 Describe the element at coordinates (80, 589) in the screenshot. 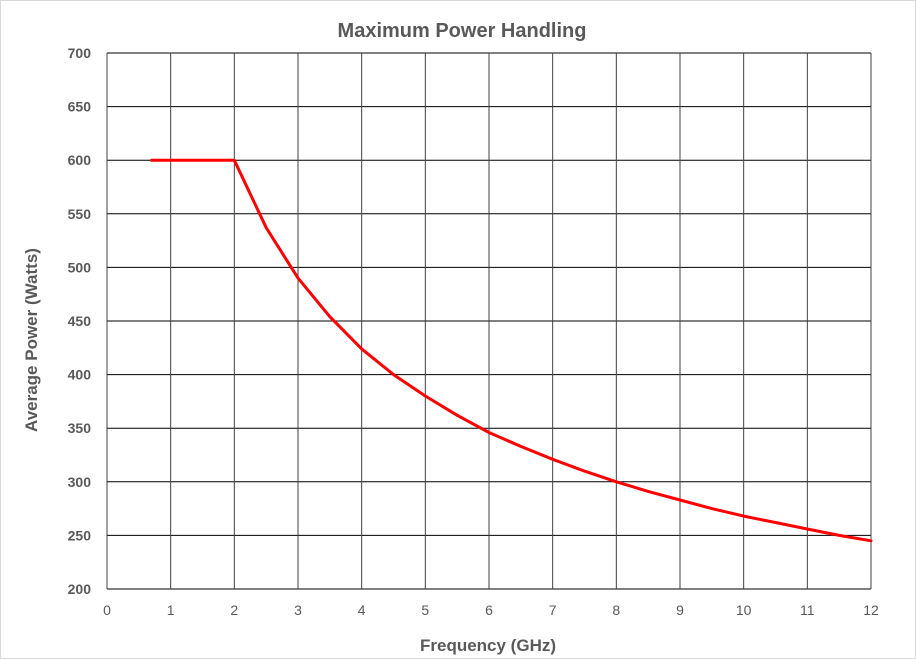

I see `y-tick-label: 200` at that location.